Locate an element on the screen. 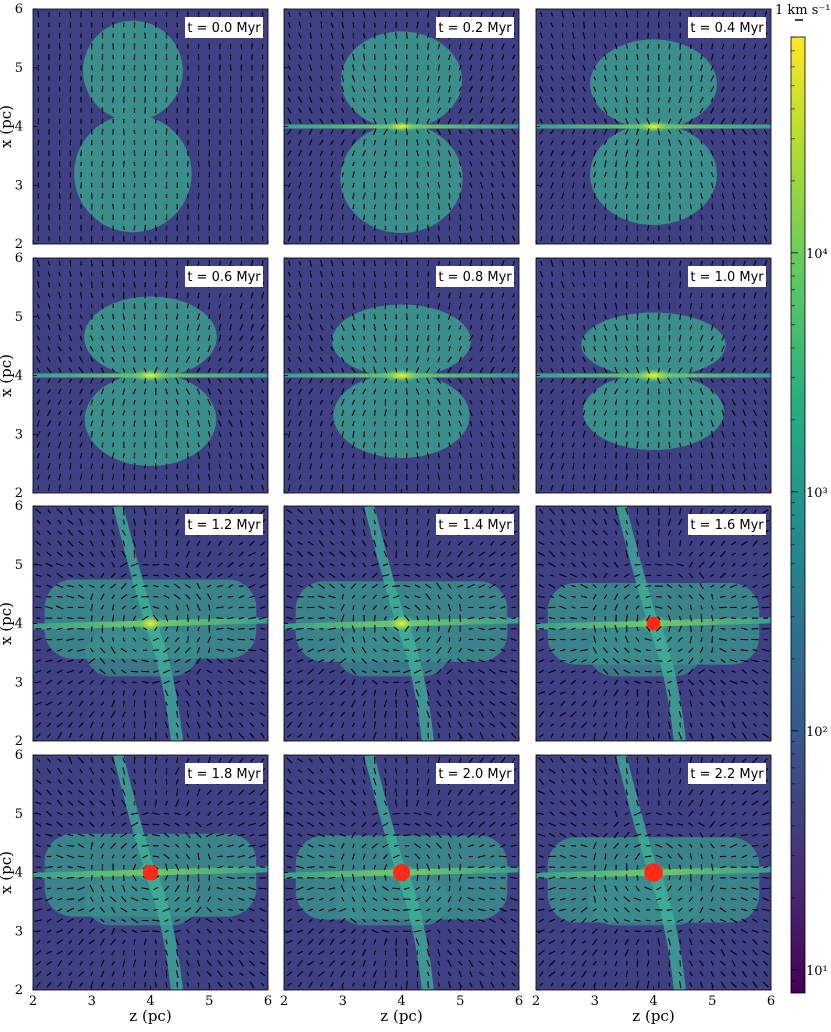  time-label-text: t = 1.8 Myr is located at coordinates (224, 774).